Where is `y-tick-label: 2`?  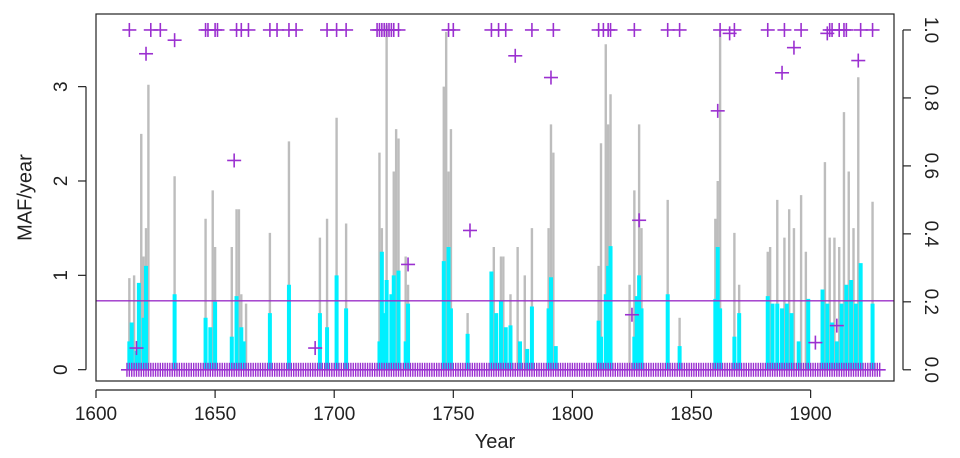
y-tick-label: 2 is located at coordinates (61, 181).